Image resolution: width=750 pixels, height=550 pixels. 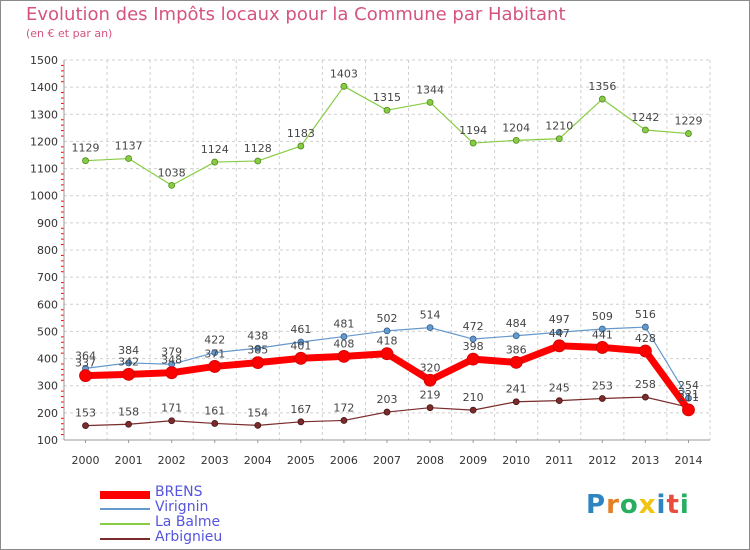 I want to click on data-label-virignin: 502, so click(x=387, y=318).